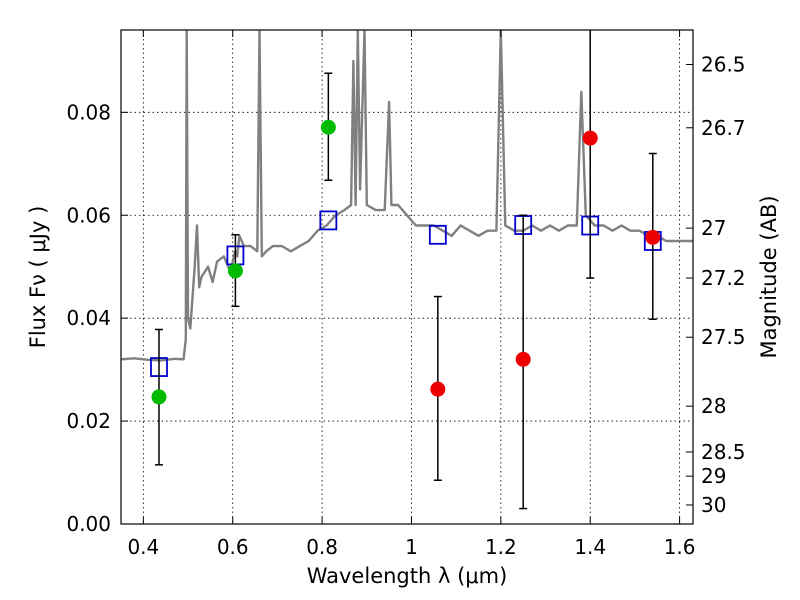  Describe the element at coordinates (88, 318) in the screenshot. I see `y-tick-label: 0.04` at that location.